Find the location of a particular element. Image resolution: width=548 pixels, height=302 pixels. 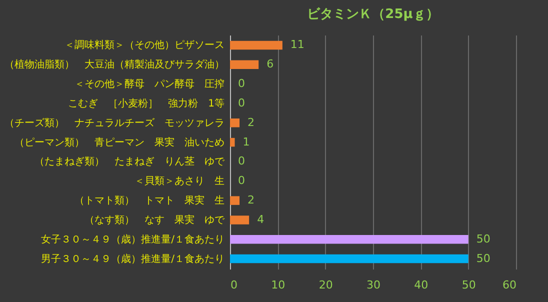

x-tick-label: 60 is located at coordinates (509, 285).